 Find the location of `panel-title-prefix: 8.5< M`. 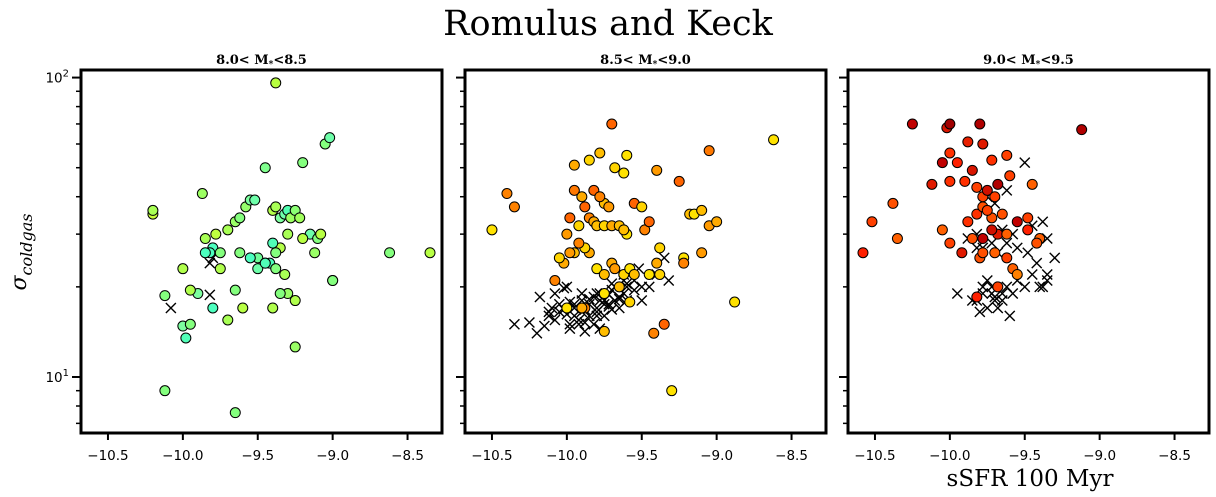

panel-title-prefix: 8.5< M is located at coordinates (626, 60).